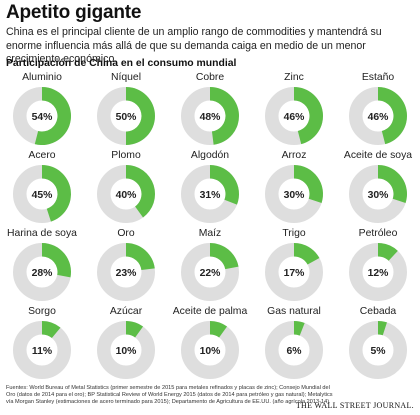 The image size is (420, 415). I want to click on percentage-label: 23%, so click(126, 273).